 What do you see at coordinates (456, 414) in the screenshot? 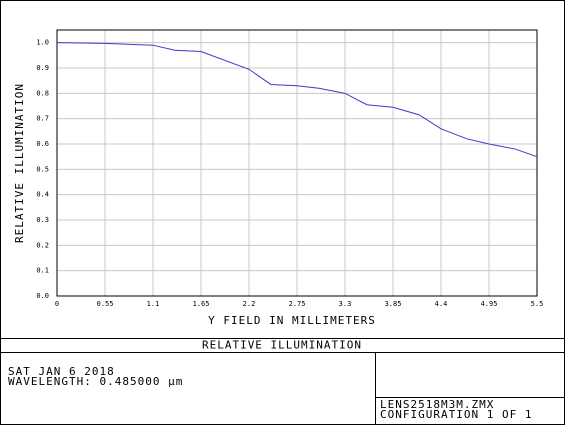
I see `configuration: CONFIGURATION 1 OF 1` at bounding box center [456, 414].